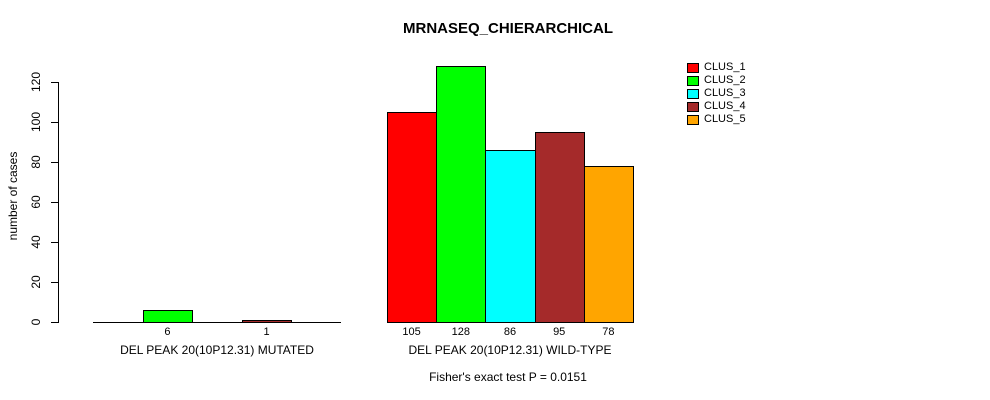 This screenshot has height=400, width=990. What do you see at coordinates (725, 106) in the screenshot?
I see `legend-label: CLUS_4` at bounding box center [725, 106].